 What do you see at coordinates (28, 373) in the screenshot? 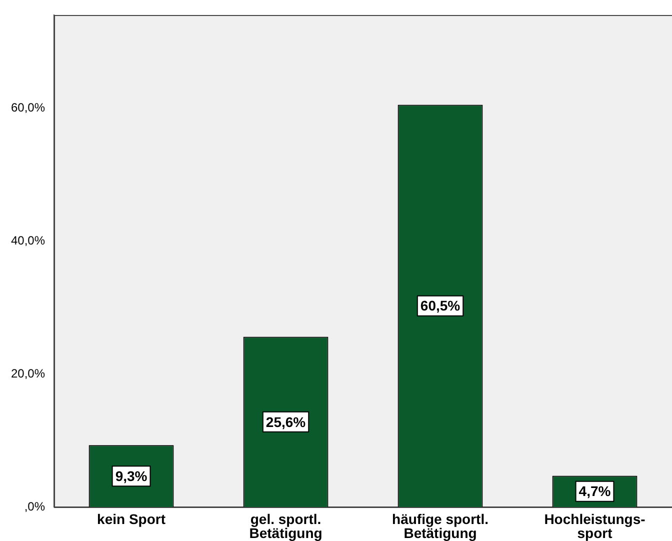
I see `y-tick-label: 20,0%` at bounding box center [28, 373].